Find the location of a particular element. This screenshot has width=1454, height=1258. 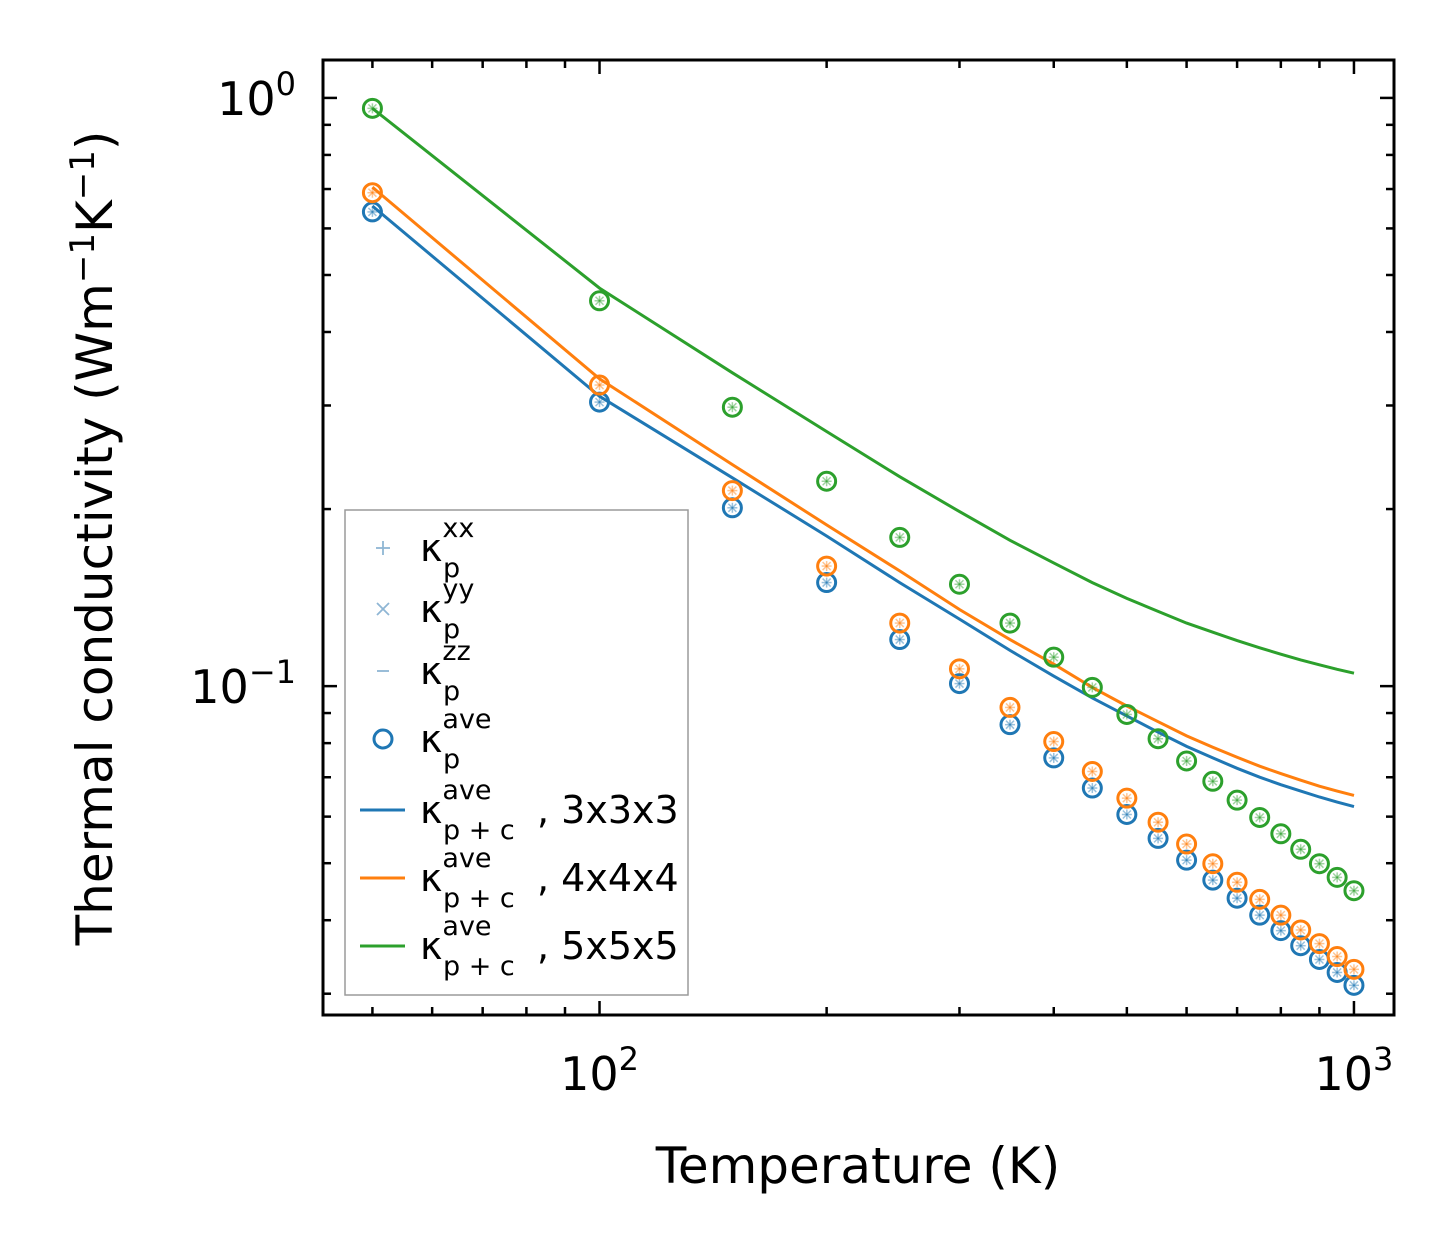

legend-entry-6: κave p + c , 5x5x5 is located at coordinates (519, 946).